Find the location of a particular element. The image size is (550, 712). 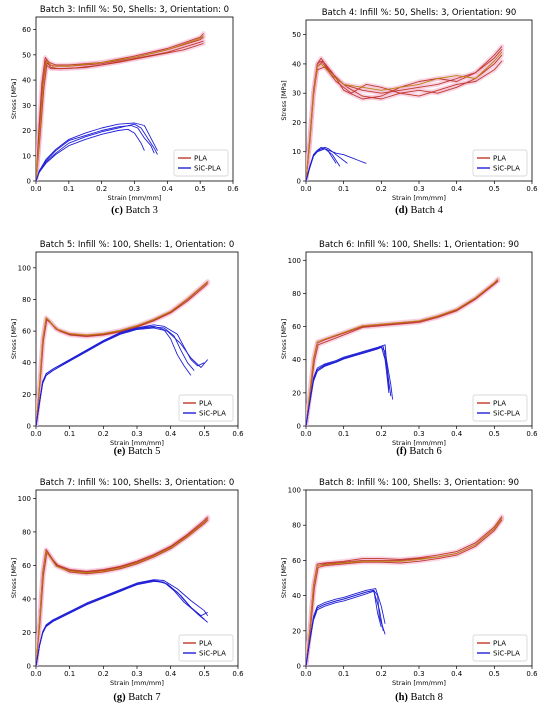

caption-text: Batch 3 is located at coordinates (141, 210).